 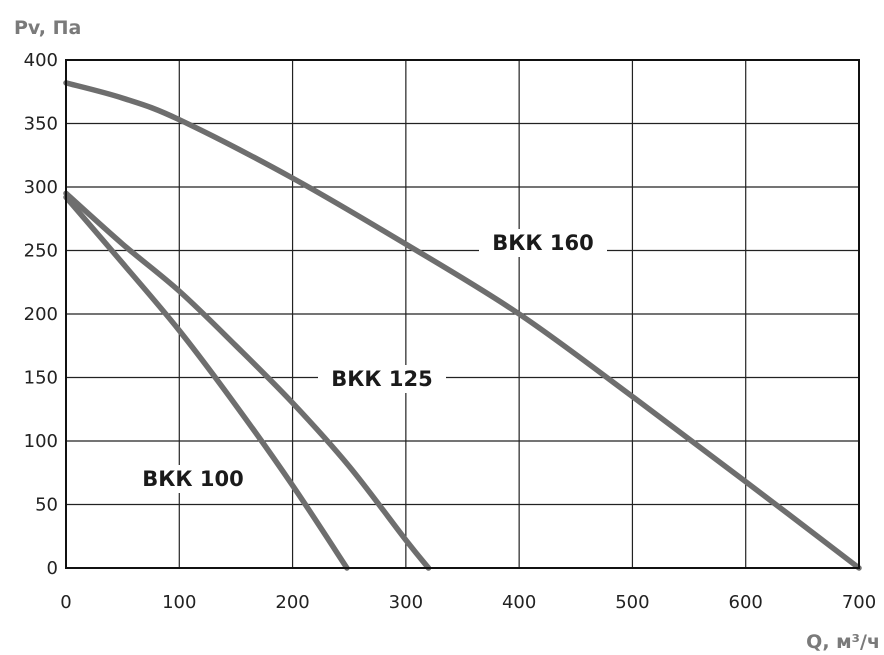 I want to click on y-axis-title: Pv, Па, so click(x=47, y=28).